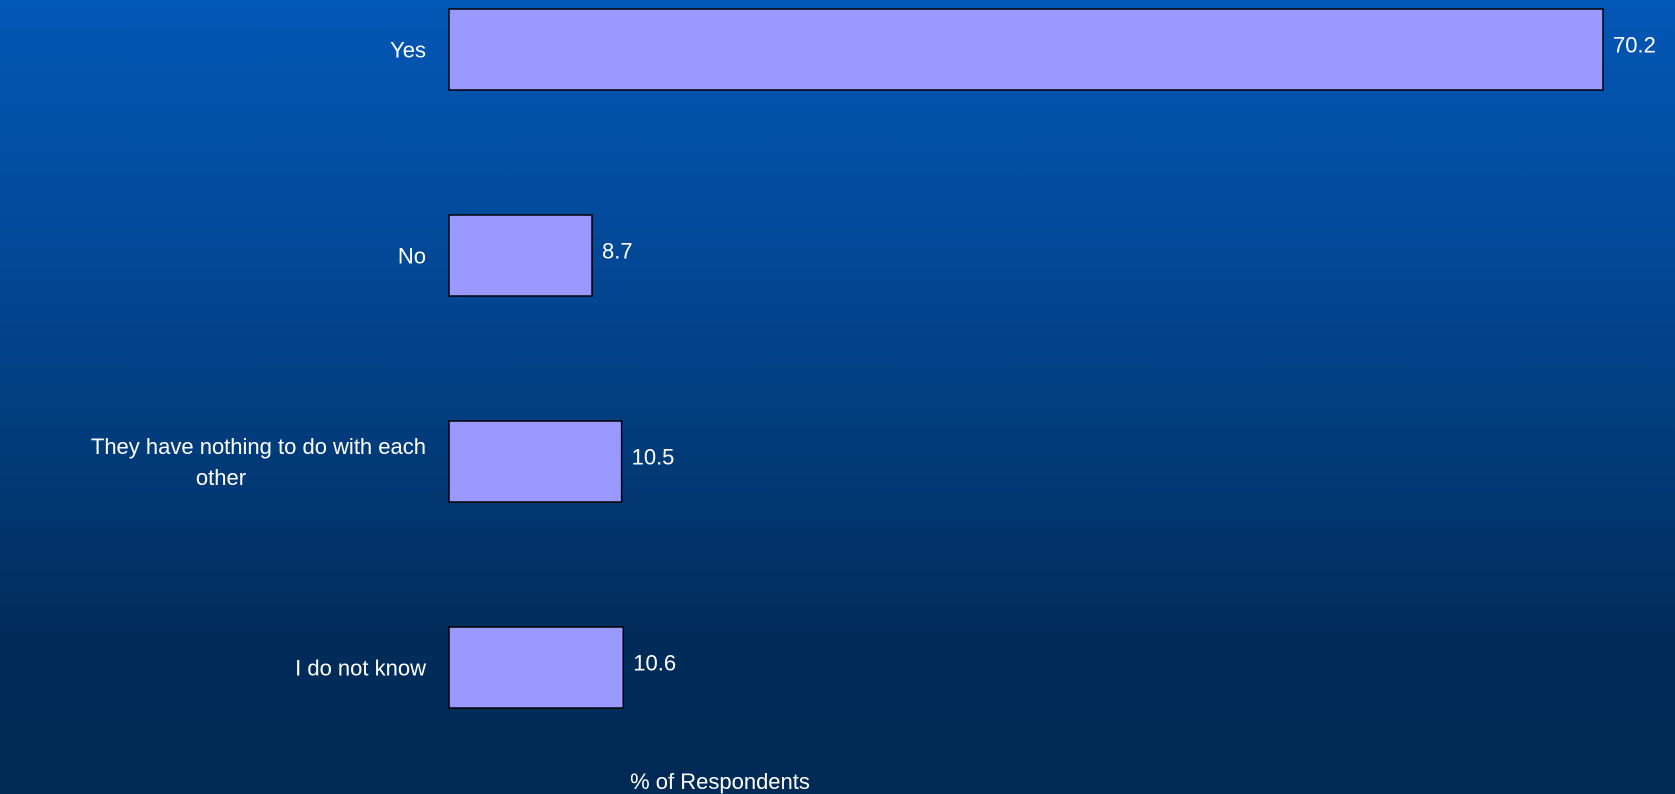  Describe the element at coordinates (408, 50) in the screenshot. I see `category-label-0: Yes` at that location.